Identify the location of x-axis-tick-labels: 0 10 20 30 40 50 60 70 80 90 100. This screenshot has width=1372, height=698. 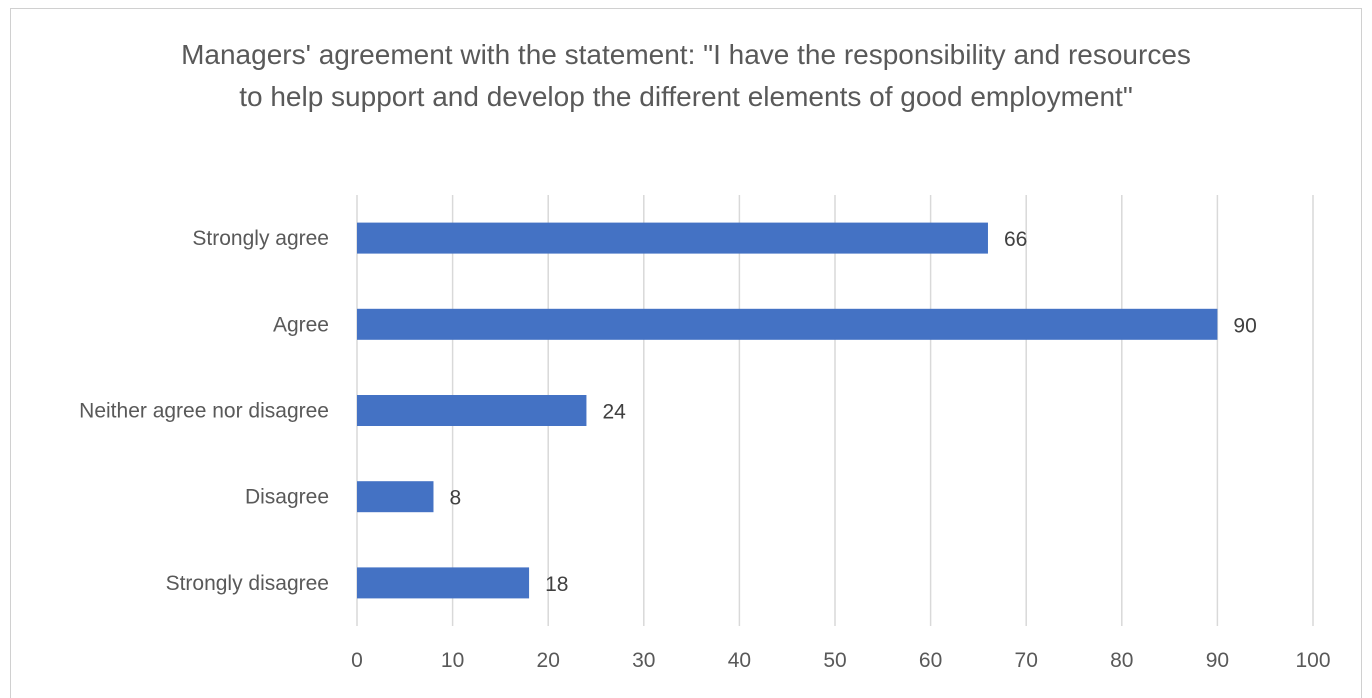
(840, 660).